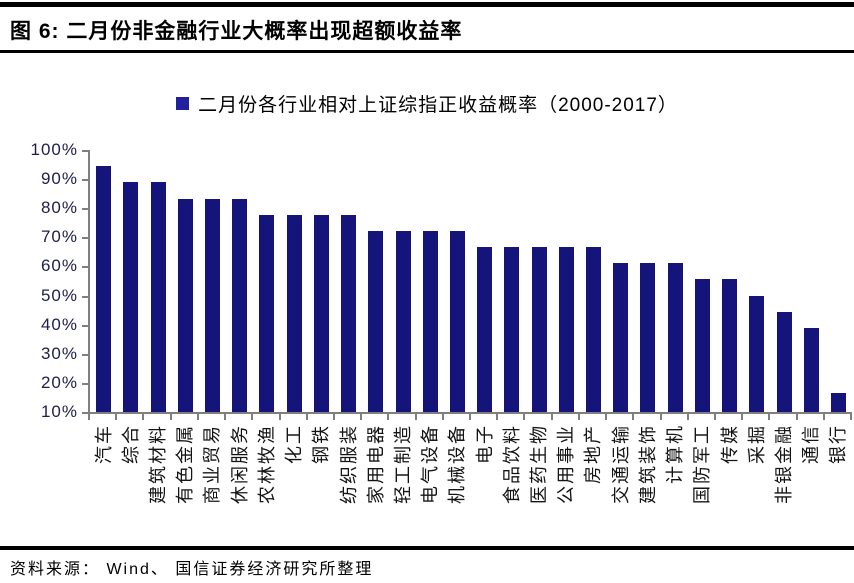 The image size is (854, 583). Describe the element at coordinates (438, 105) in the screenshot. I see `legend-label: 二月份各行业相对上证综指正收益概率（2000-2017）` at that location.